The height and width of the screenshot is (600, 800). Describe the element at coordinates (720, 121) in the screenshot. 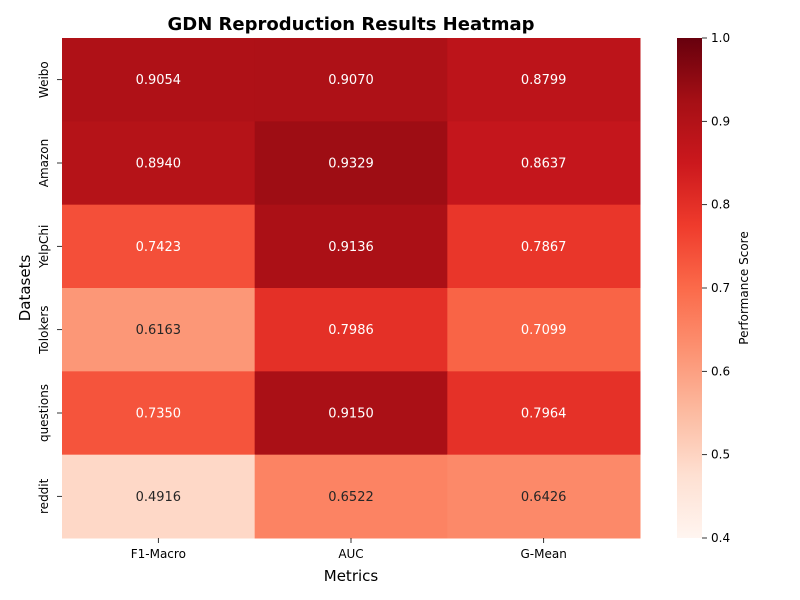

I see `colorbar-tick-label: 0.9` at that location.